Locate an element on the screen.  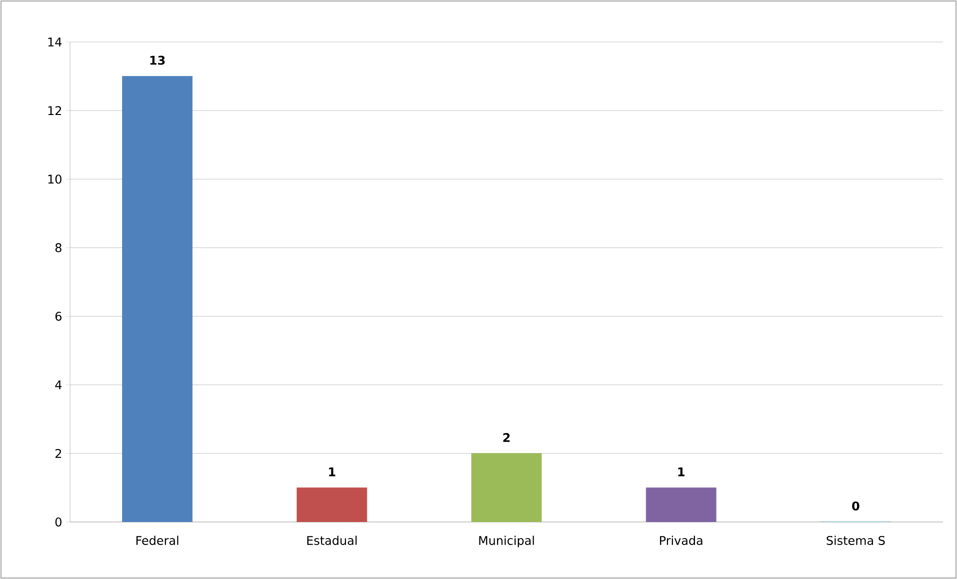
x-tick-label: Municipal is located at coordinates (506, 542).